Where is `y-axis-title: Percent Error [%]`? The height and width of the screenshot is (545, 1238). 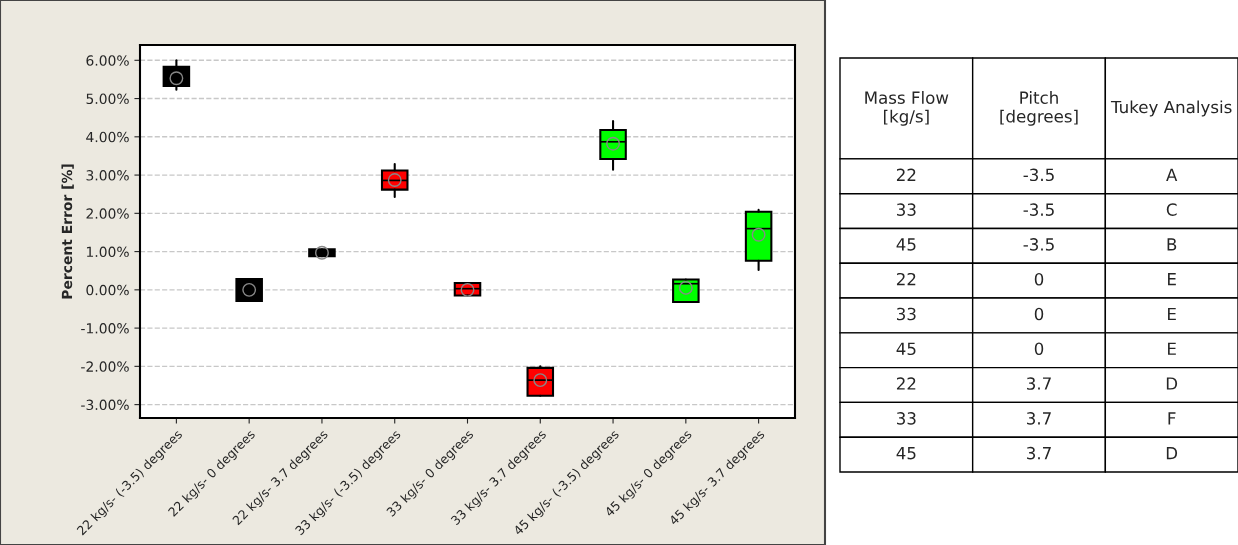
y-axis-title: Percent Error [%] is located at coordinates (67, 231).